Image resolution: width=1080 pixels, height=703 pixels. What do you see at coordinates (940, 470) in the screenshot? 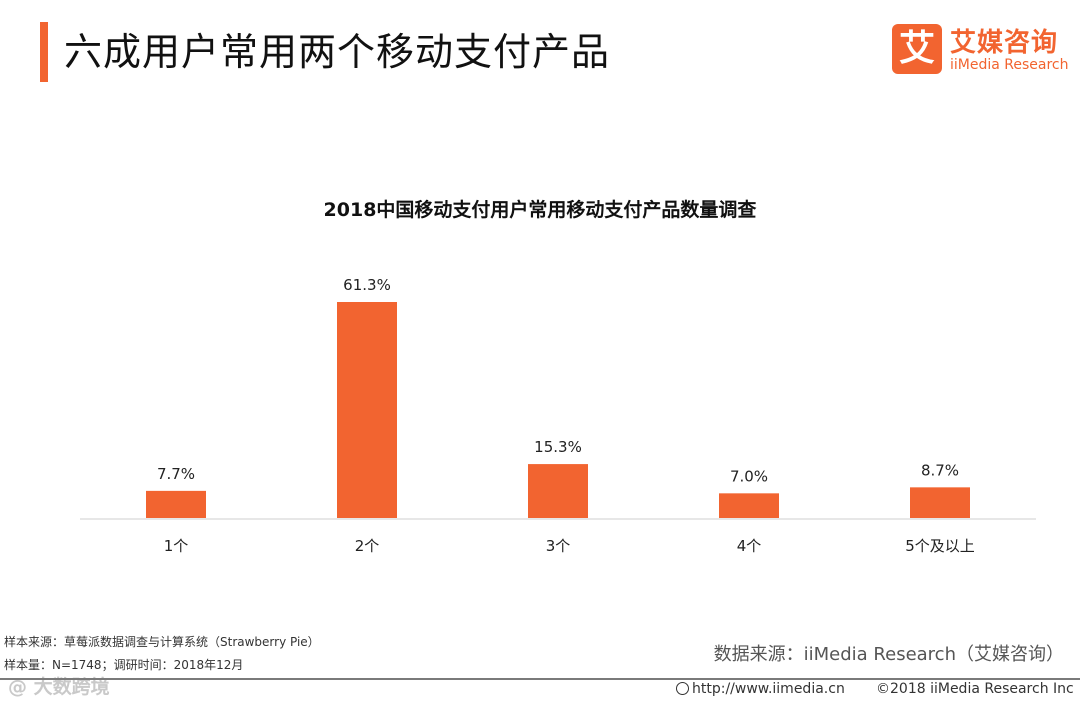
I see `bar-value-label: 8.7%` at bounding box center [940, 470].